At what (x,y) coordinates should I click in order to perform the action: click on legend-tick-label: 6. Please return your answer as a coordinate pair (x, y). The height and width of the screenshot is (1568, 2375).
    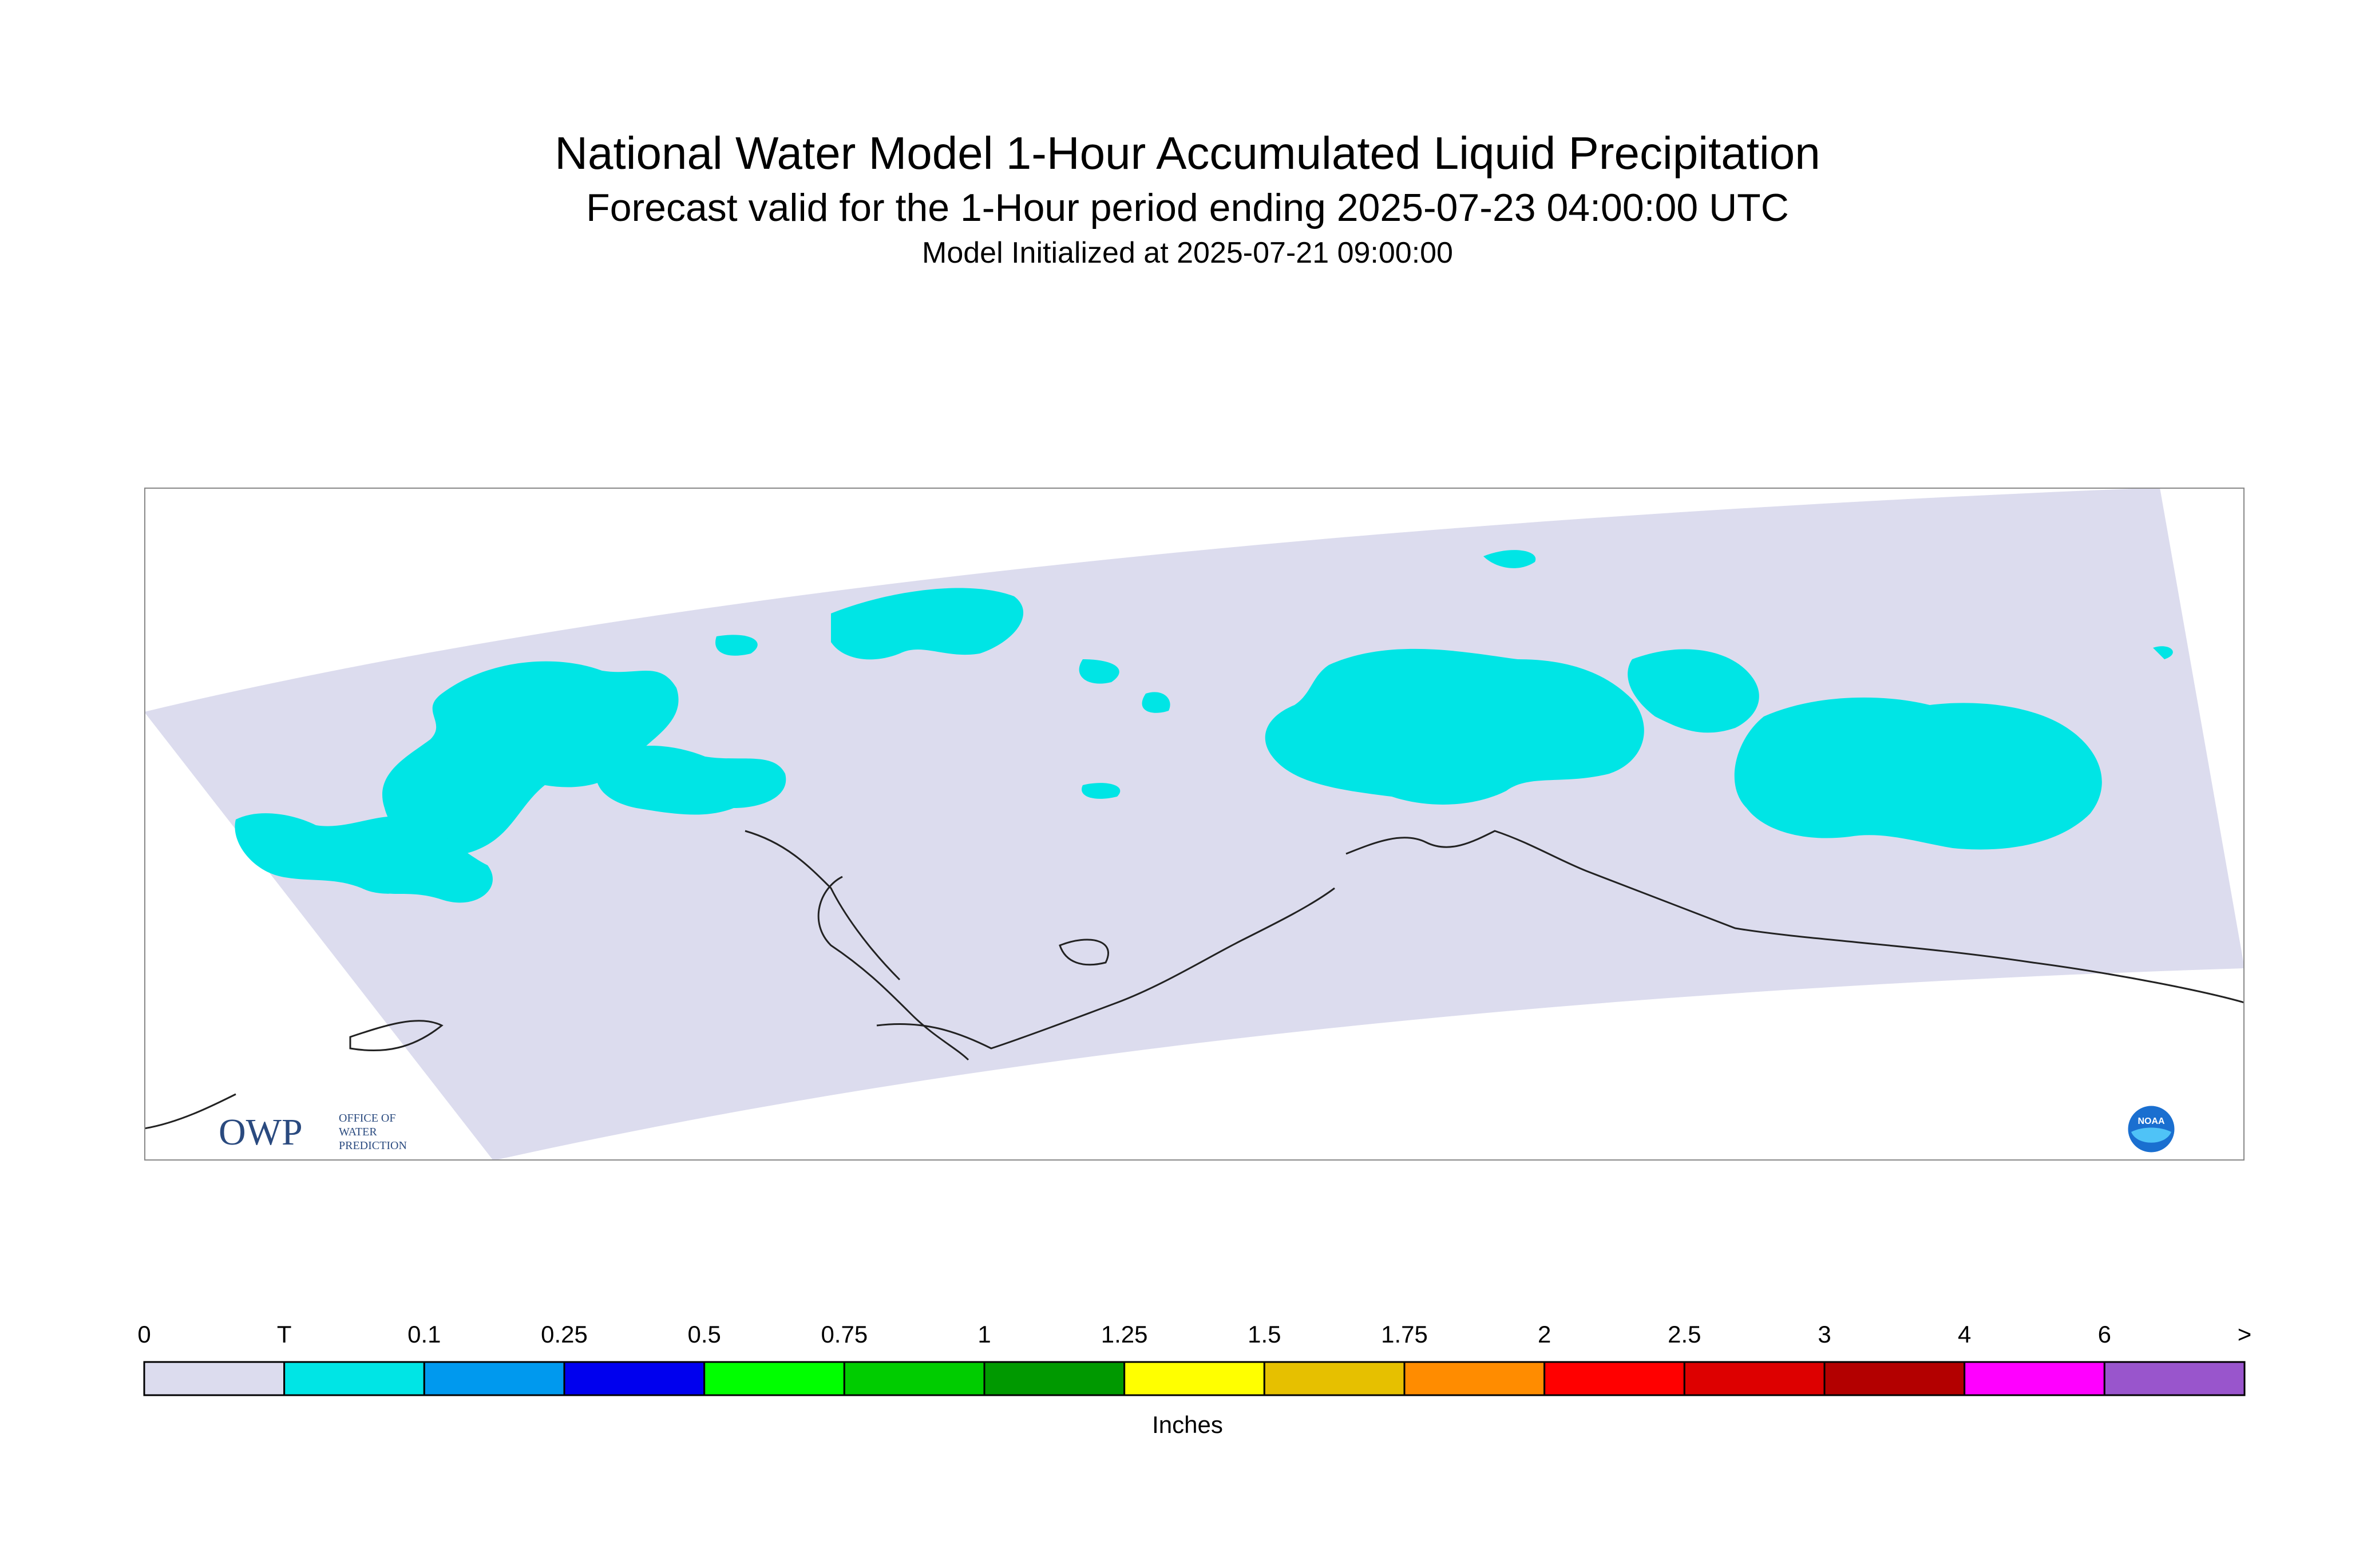
    Looking at the image, I should click on (2104, 1334).